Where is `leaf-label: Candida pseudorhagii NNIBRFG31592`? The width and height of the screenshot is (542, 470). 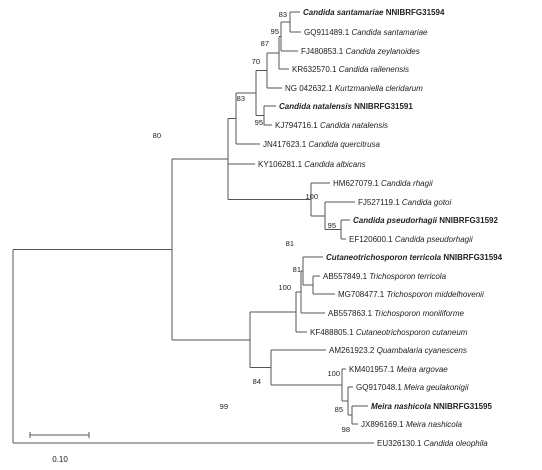 leaf-label: Candida pseudorhagii NNIBRFG31592 is located at coordinates (425, 220).